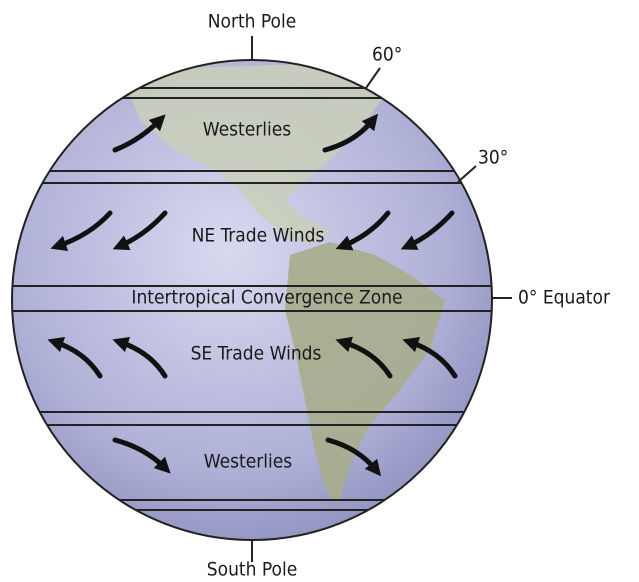  Describe the element at coordinates (258, 236) in the screenshot. I see `zone-label: NE Trade Winds` at that location.